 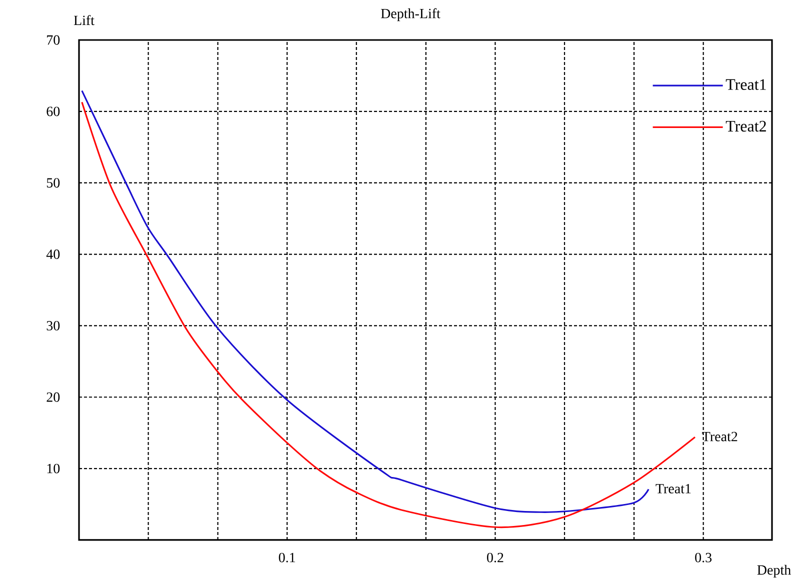 I want to click on y-tick-label: 50, so click(x=53, y=183).